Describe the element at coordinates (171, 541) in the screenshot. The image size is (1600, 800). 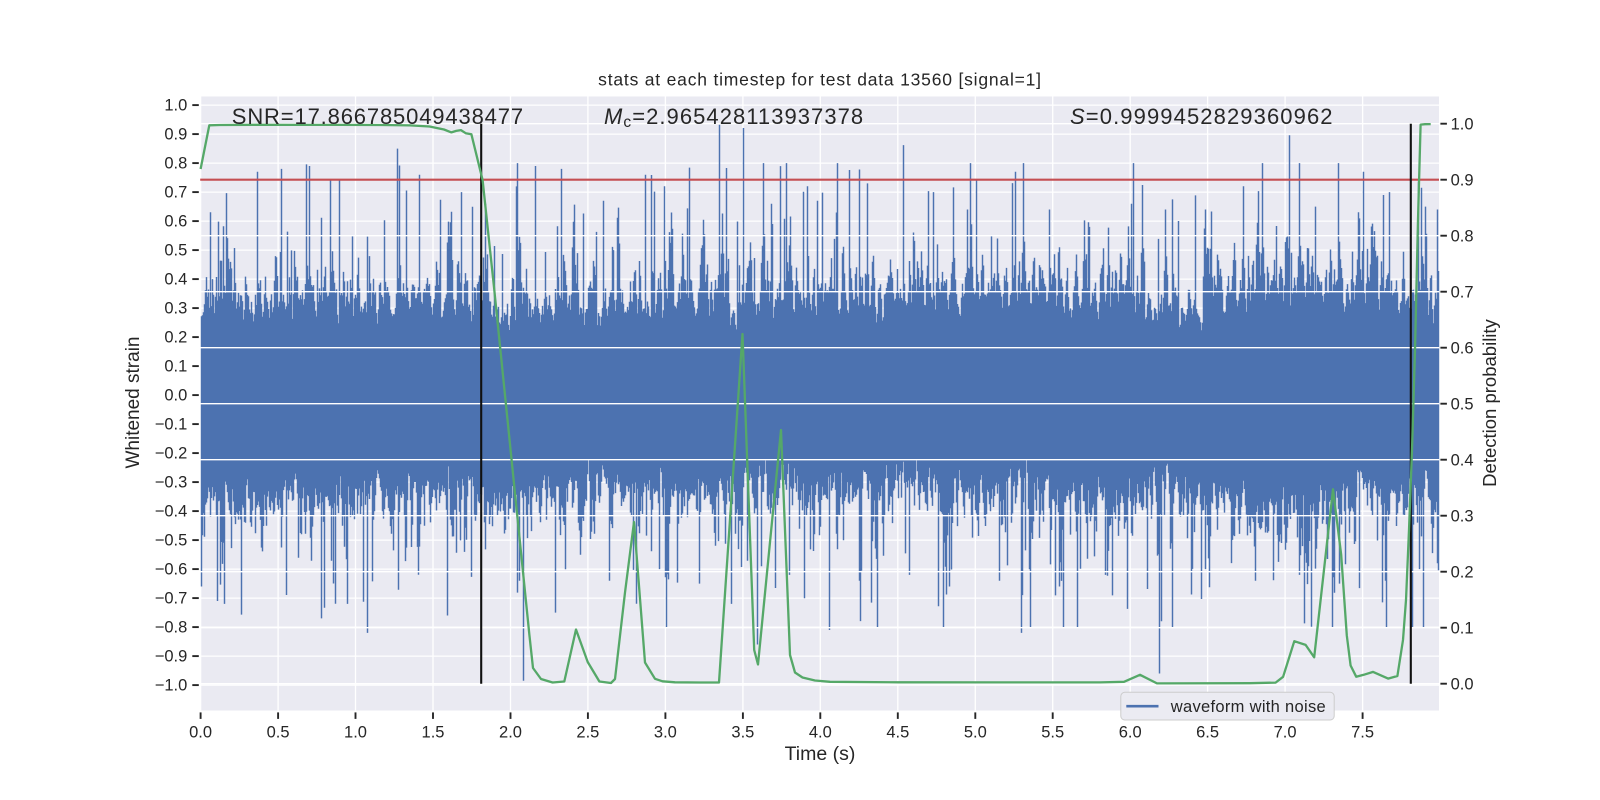
I see `svg-text: −0.5` at that location.